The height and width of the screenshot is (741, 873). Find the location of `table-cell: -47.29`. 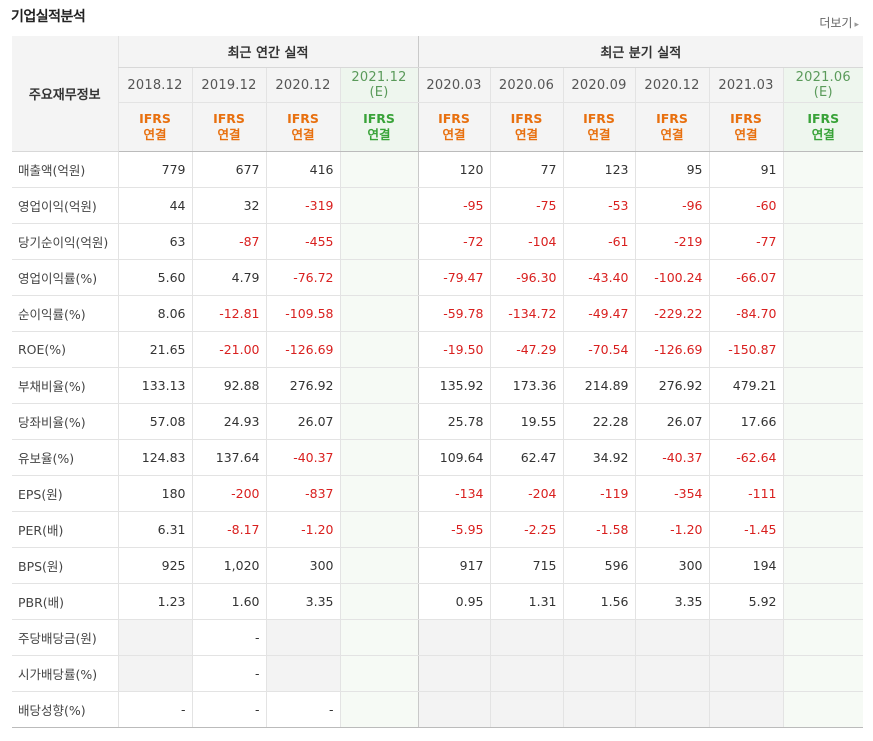

table-cell: -47.29 is located at coordinates (526, 349).